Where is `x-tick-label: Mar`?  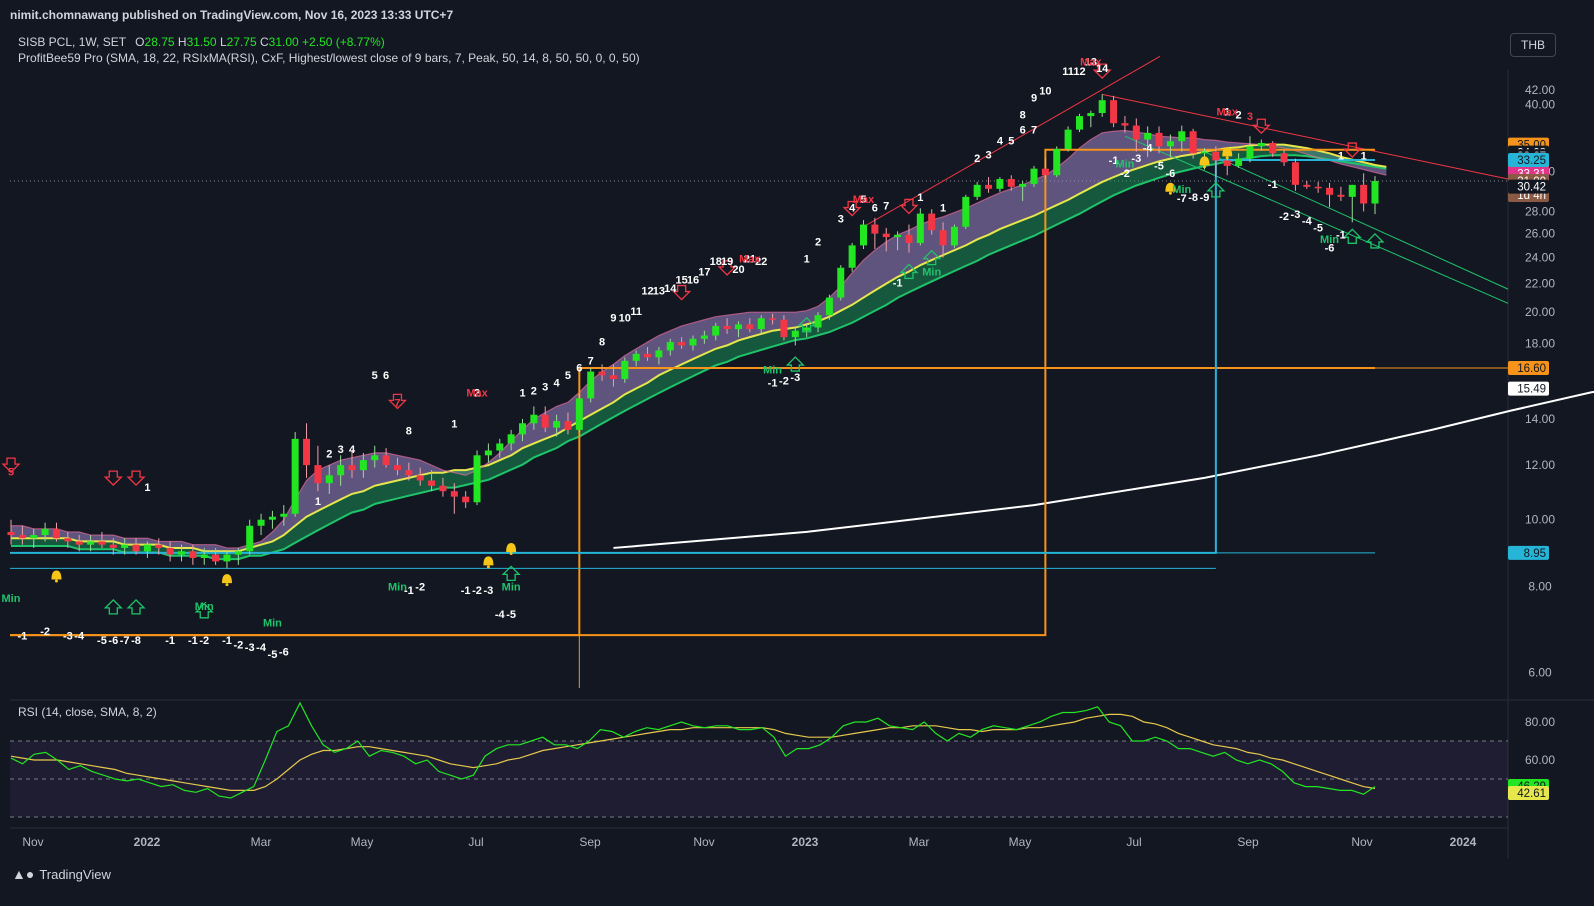 x-tick-label: Mar is located at coordinates (261, 842).